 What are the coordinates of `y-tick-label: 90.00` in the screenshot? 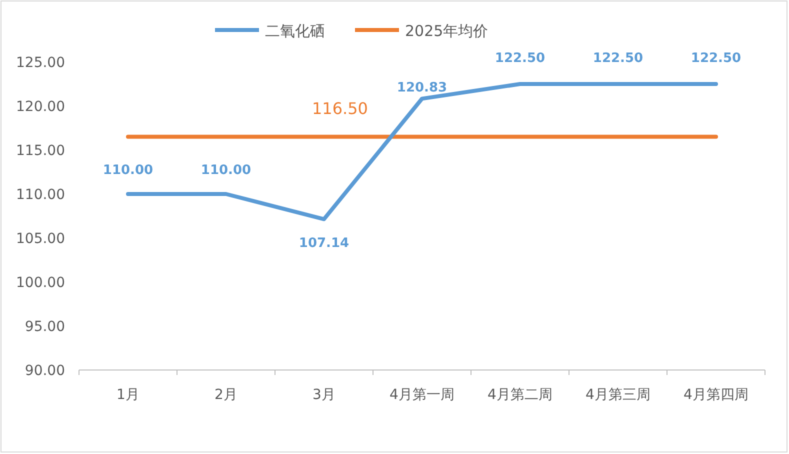 It's located at (44, 371).